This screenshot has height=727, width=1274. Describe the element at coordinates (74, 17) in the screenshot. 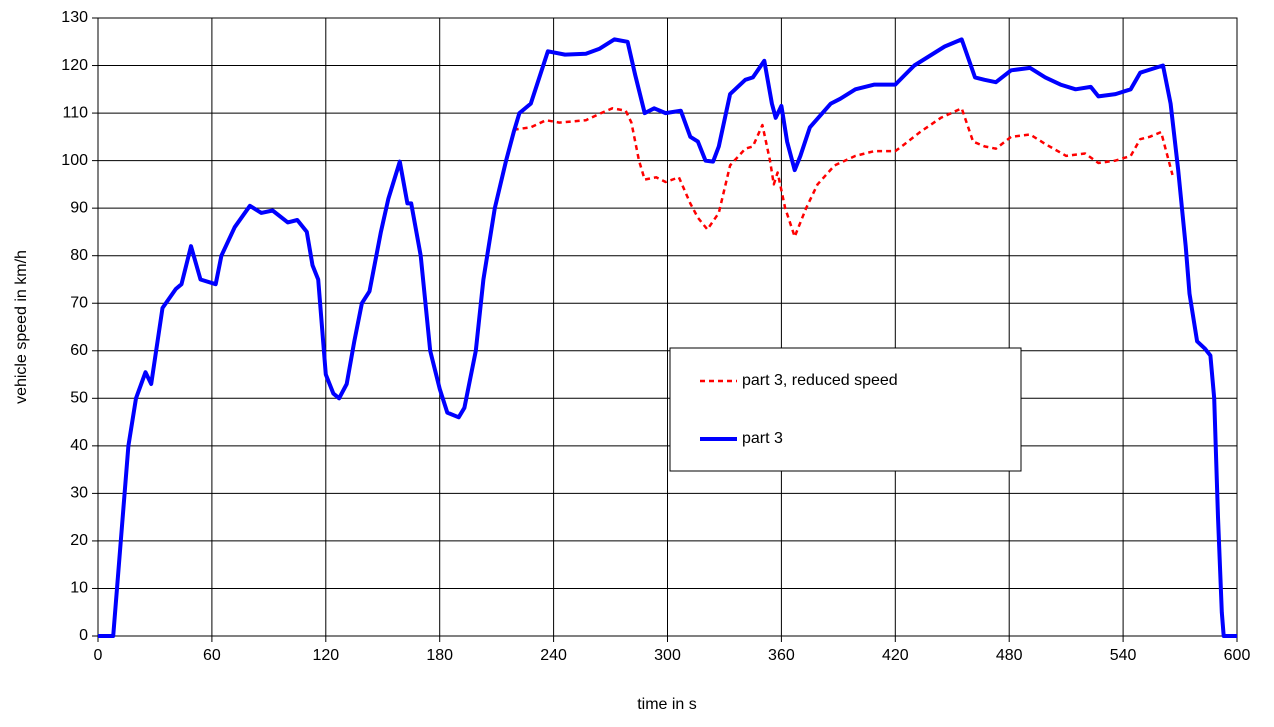

I see `y-tick-label: 130` at that location.